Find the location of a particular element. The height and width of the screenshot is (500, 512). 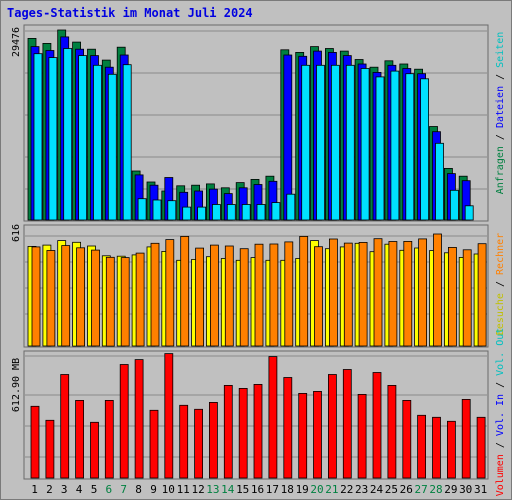

x-tick-label: 19 is located at coordinates (302, 489).